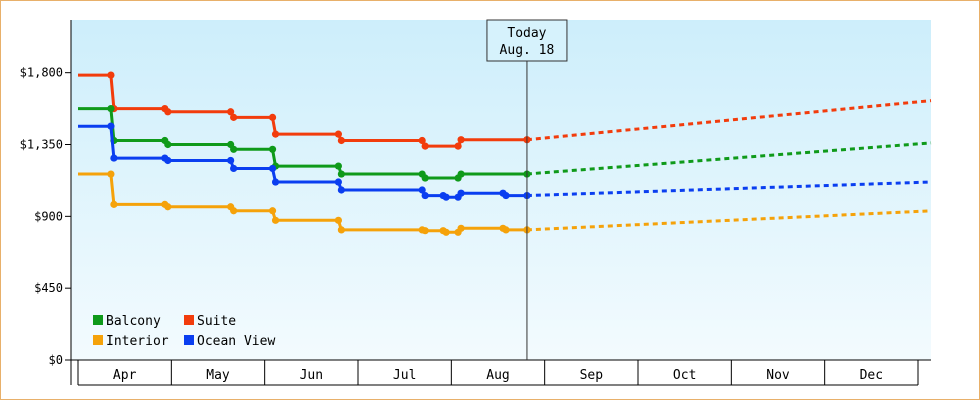 The image size is (980, 400). What do you see at coordinates (527, 50) in the screenshot?
I see `today-date-label: Aug. 18` at bounding box center [527, 50].